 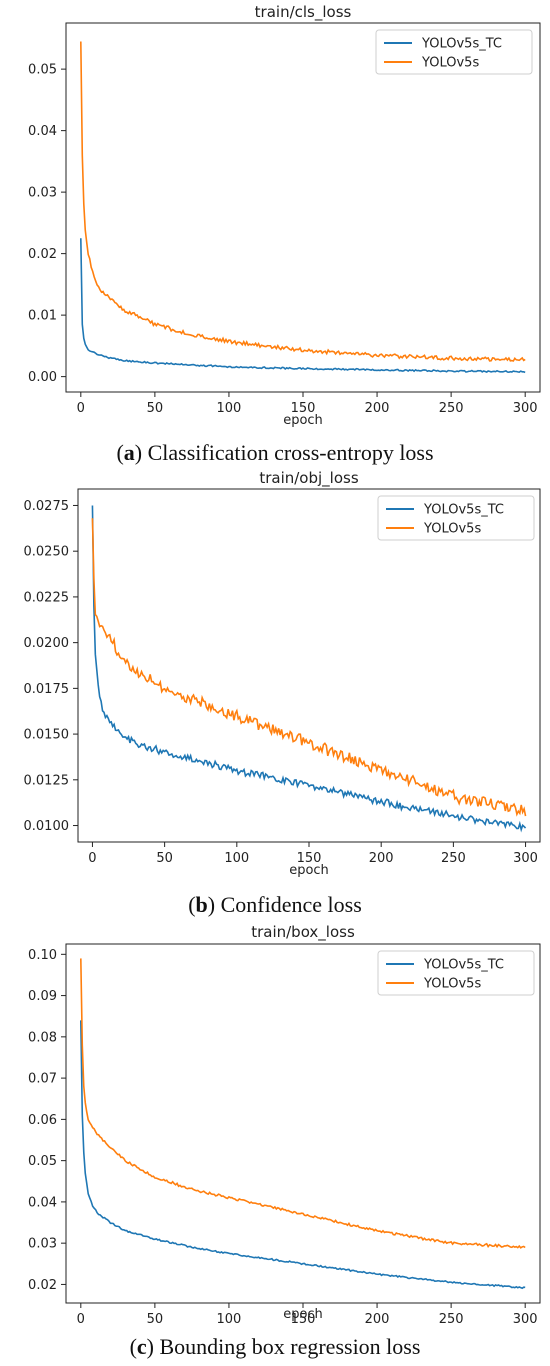 I want to click on y-tick-label: 0.07, so click(x=42, y=1079).